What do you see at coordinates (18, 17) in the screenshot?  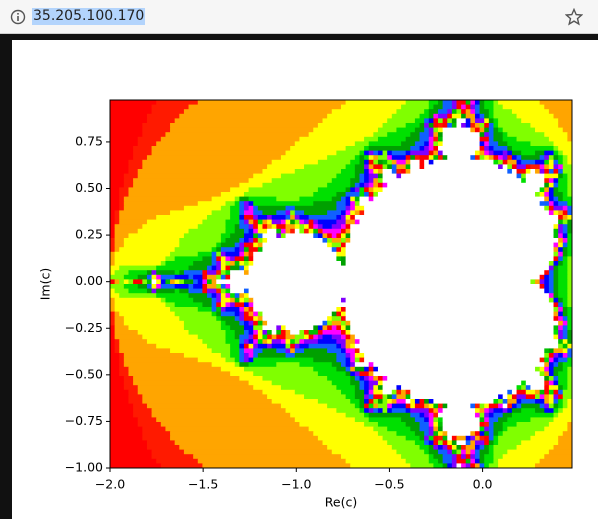 I see `info-icon` at bounding box center [18, 17].